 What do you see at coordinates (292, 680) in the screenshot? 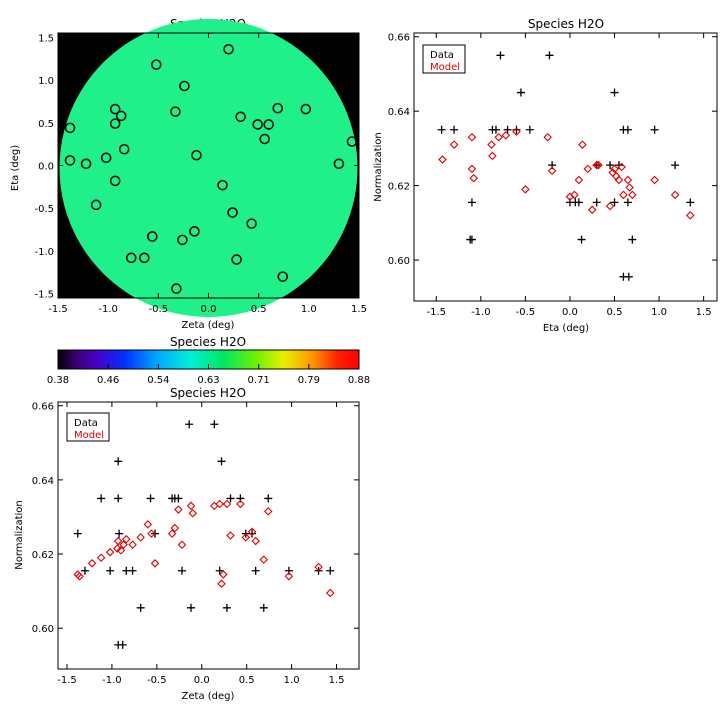
I see `x-tick-label: 1.0` at bounding box center [292, 680].